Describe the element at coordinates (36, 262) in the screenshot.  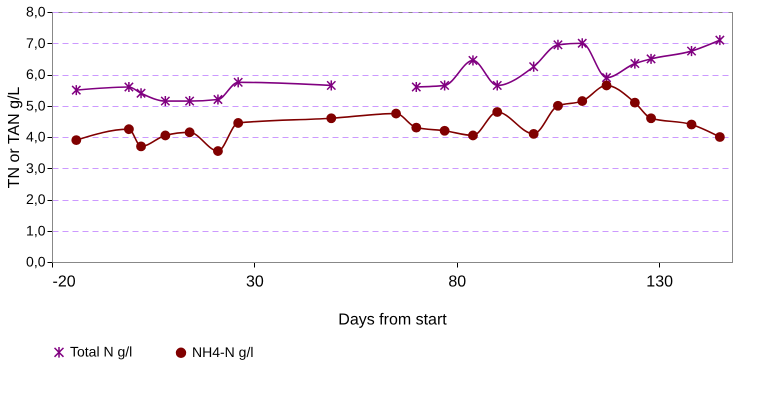
I see `y-tick-label: 0,0` at that location.